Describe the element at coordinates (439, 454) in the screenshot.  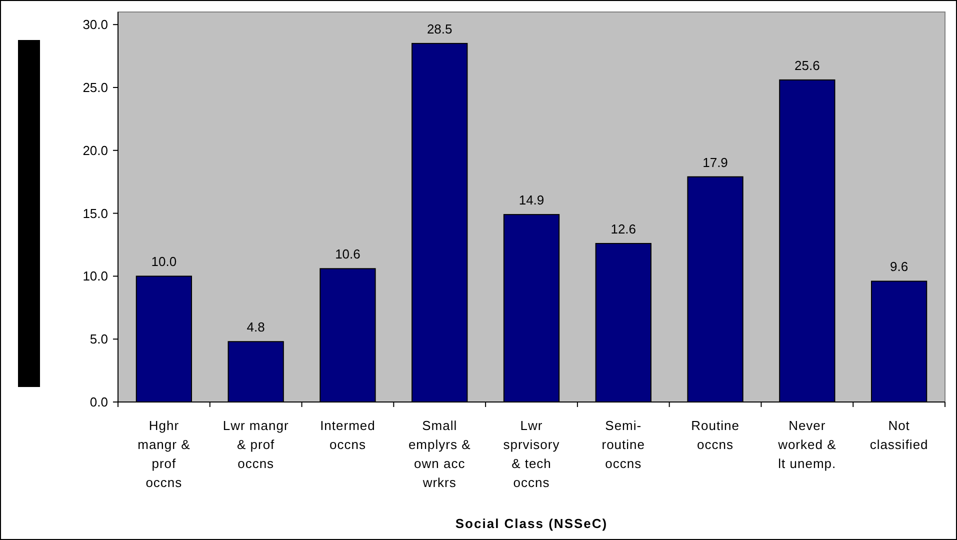
I see `x-tick-label: Small emplyrs & own acc wrkrs` at that location.